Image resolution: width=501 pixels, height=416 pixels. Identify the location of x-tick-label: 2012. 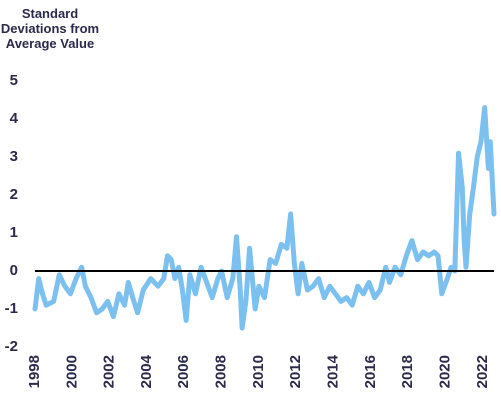
(295, 371).